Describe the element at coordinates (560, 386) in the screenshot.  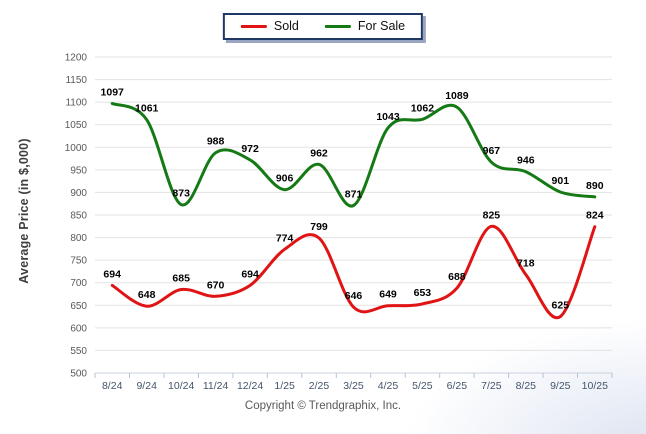
I see `x-tick-label: 9/25` at that location.